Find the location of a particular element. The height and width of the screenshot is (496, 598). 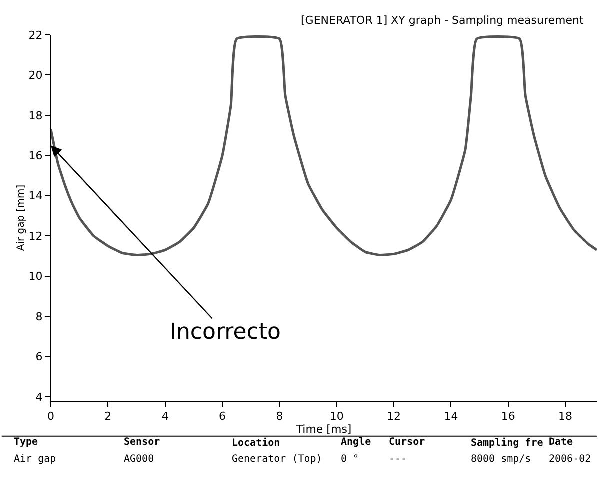

text: Sensor is located at coordinates (142, 442).